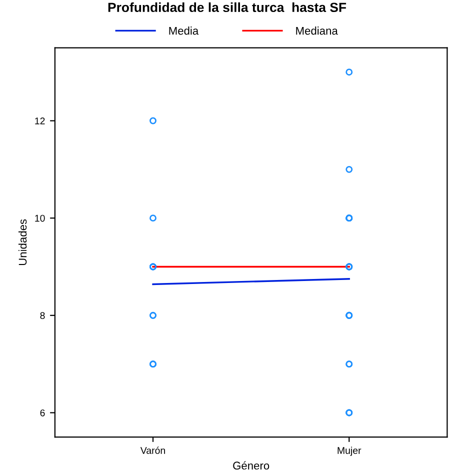 The height and width of the screenshot is (473, 454). What do you see at coordinates (42, 316) in the screenshot?
I see `y-tick-label: 8` at bounding box center [42, 316].